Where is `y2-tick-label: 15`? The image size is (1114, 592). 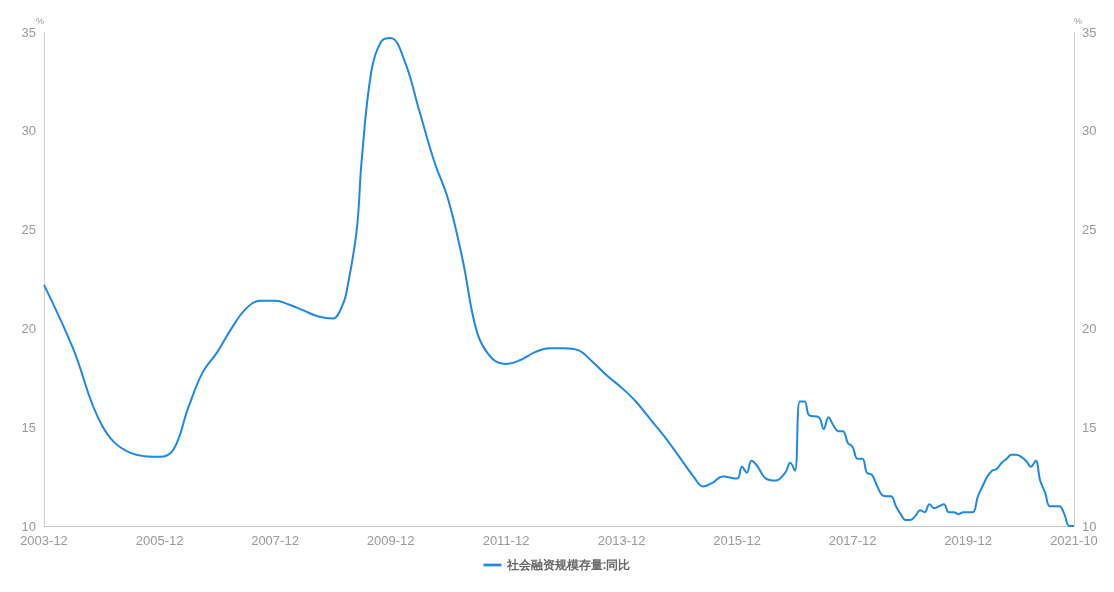
y2-tick-label: 15 is located at coordinates (1089, 427).